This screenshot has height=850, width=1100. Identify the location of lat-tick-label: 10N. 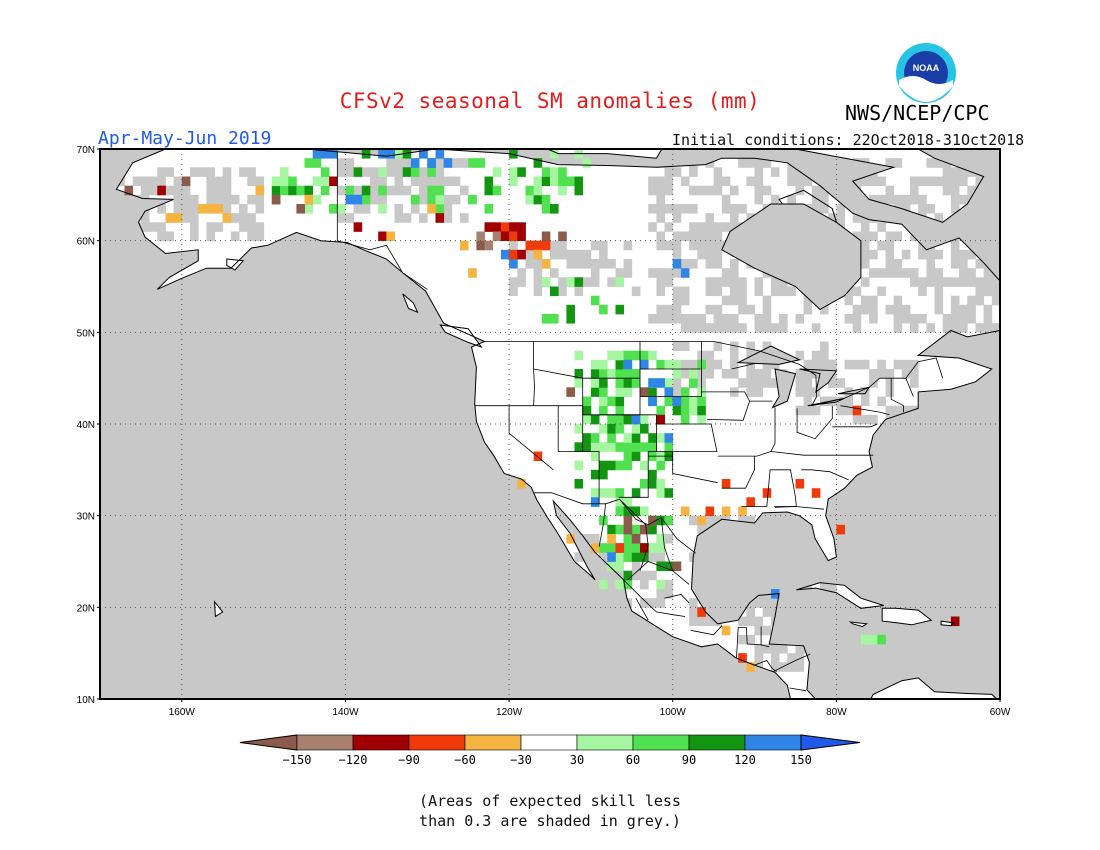
(86, 700).